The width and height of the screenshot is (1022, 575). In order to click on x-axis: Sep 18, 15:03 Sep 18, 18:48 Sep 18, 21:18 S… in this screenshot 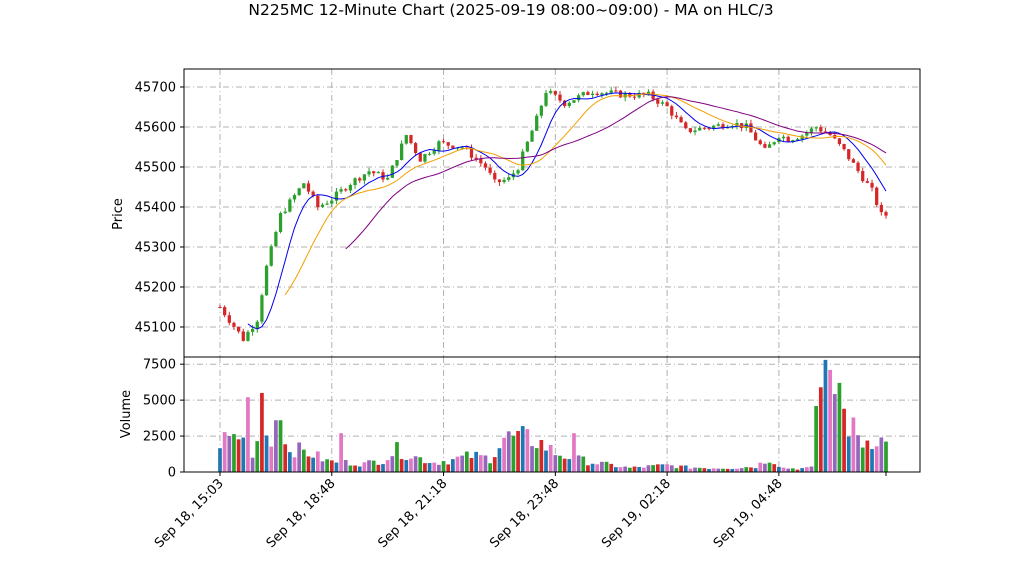, I will do `click(519, 511)`.